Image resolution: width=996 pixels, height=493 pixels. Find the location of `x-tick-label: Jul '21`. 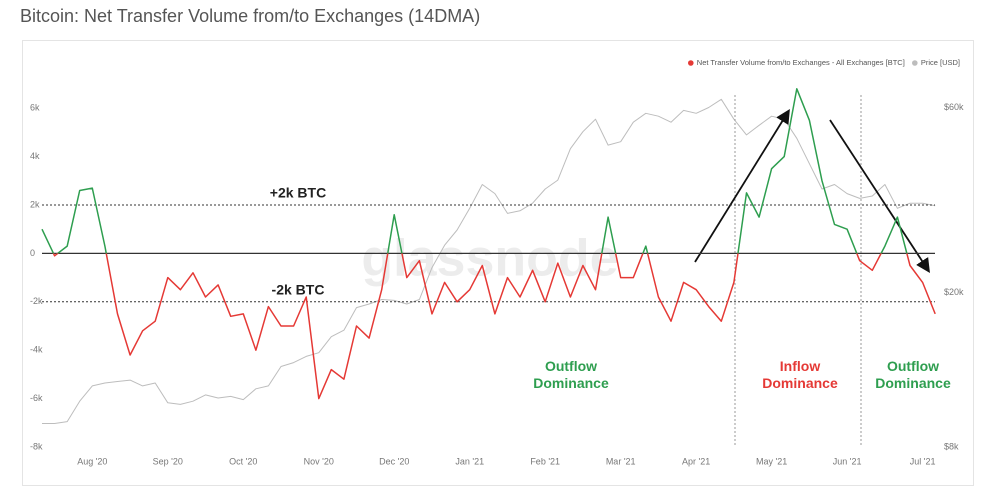

x-tick-label: Jul '21 is located at coordinates (923, 461).